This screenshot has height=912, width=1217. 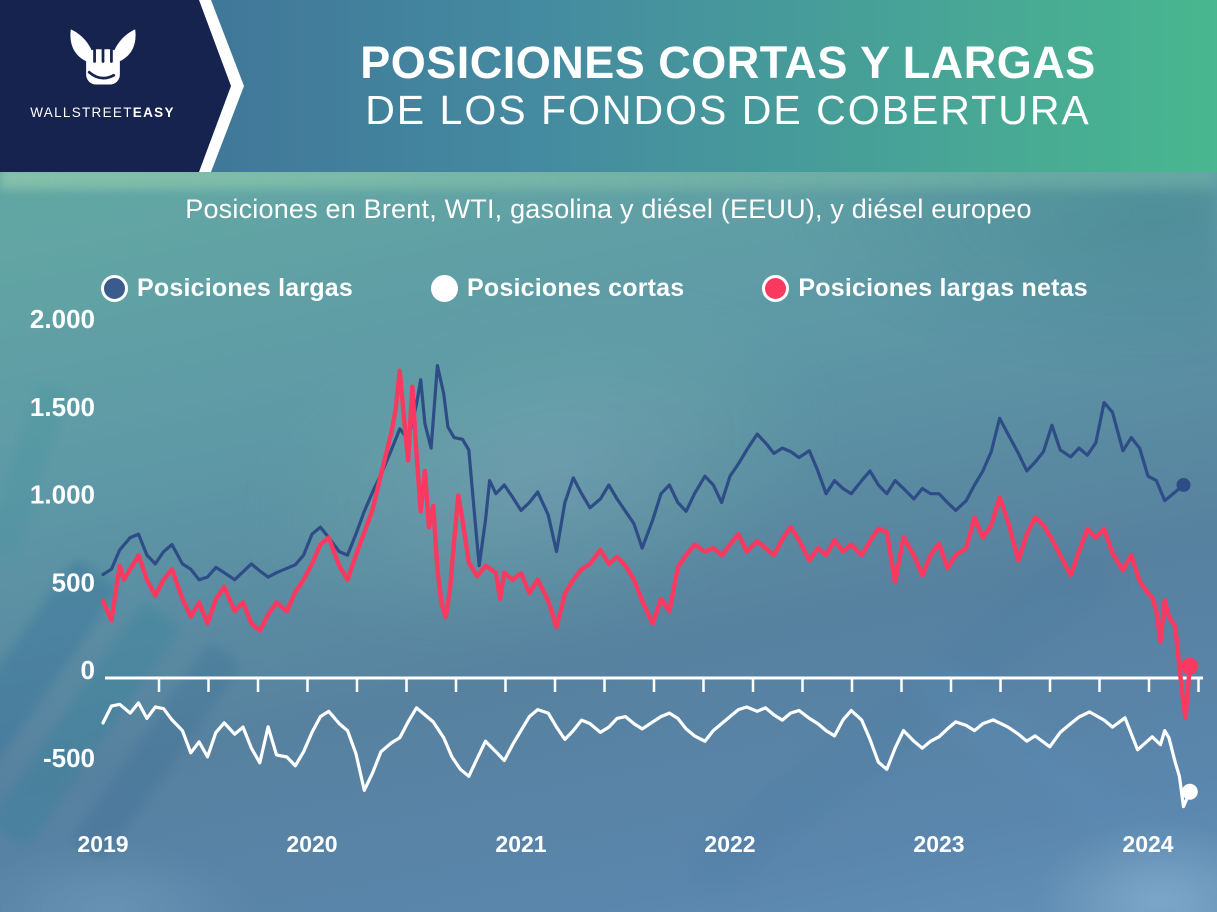 What do you see at coordinates (1183, 484) in the screenshot?
I see `series-end-dot-largas` at bounding box center [1183, 484].